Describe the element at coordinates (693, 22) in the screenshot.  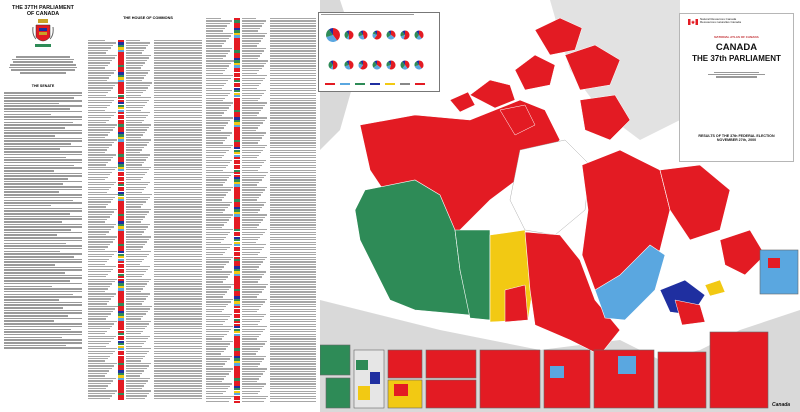
I see `canada-flag-icon` at that location.